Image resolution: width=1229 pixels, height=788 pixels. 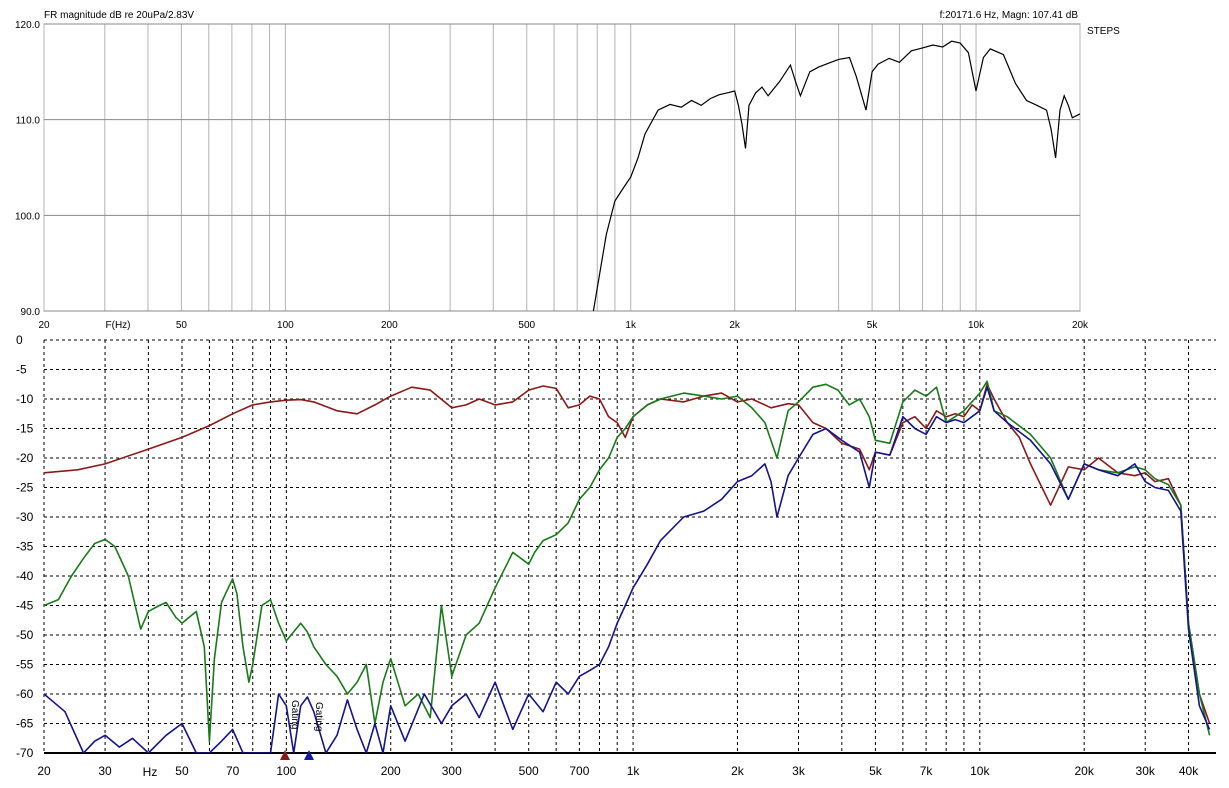 What do you see at coordinates (634, 771) in the screenshot?
I see `bottom-x-tick-label: 1k` at bounding box center [634, 771].